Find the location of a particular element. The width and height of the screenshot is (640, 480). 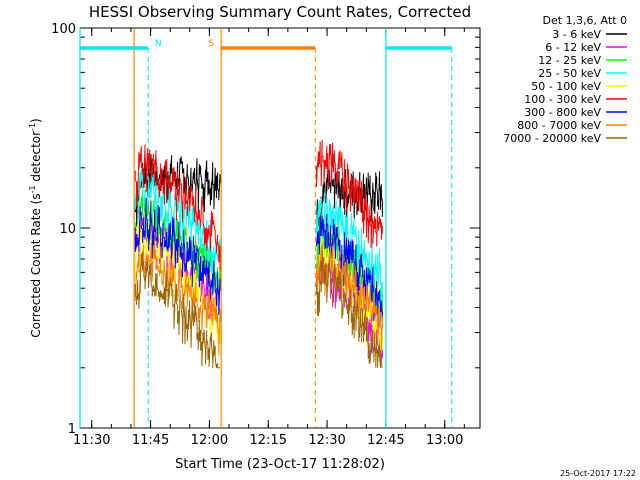

x-tick-label: 12:30 is located at coordinates (326, 440).